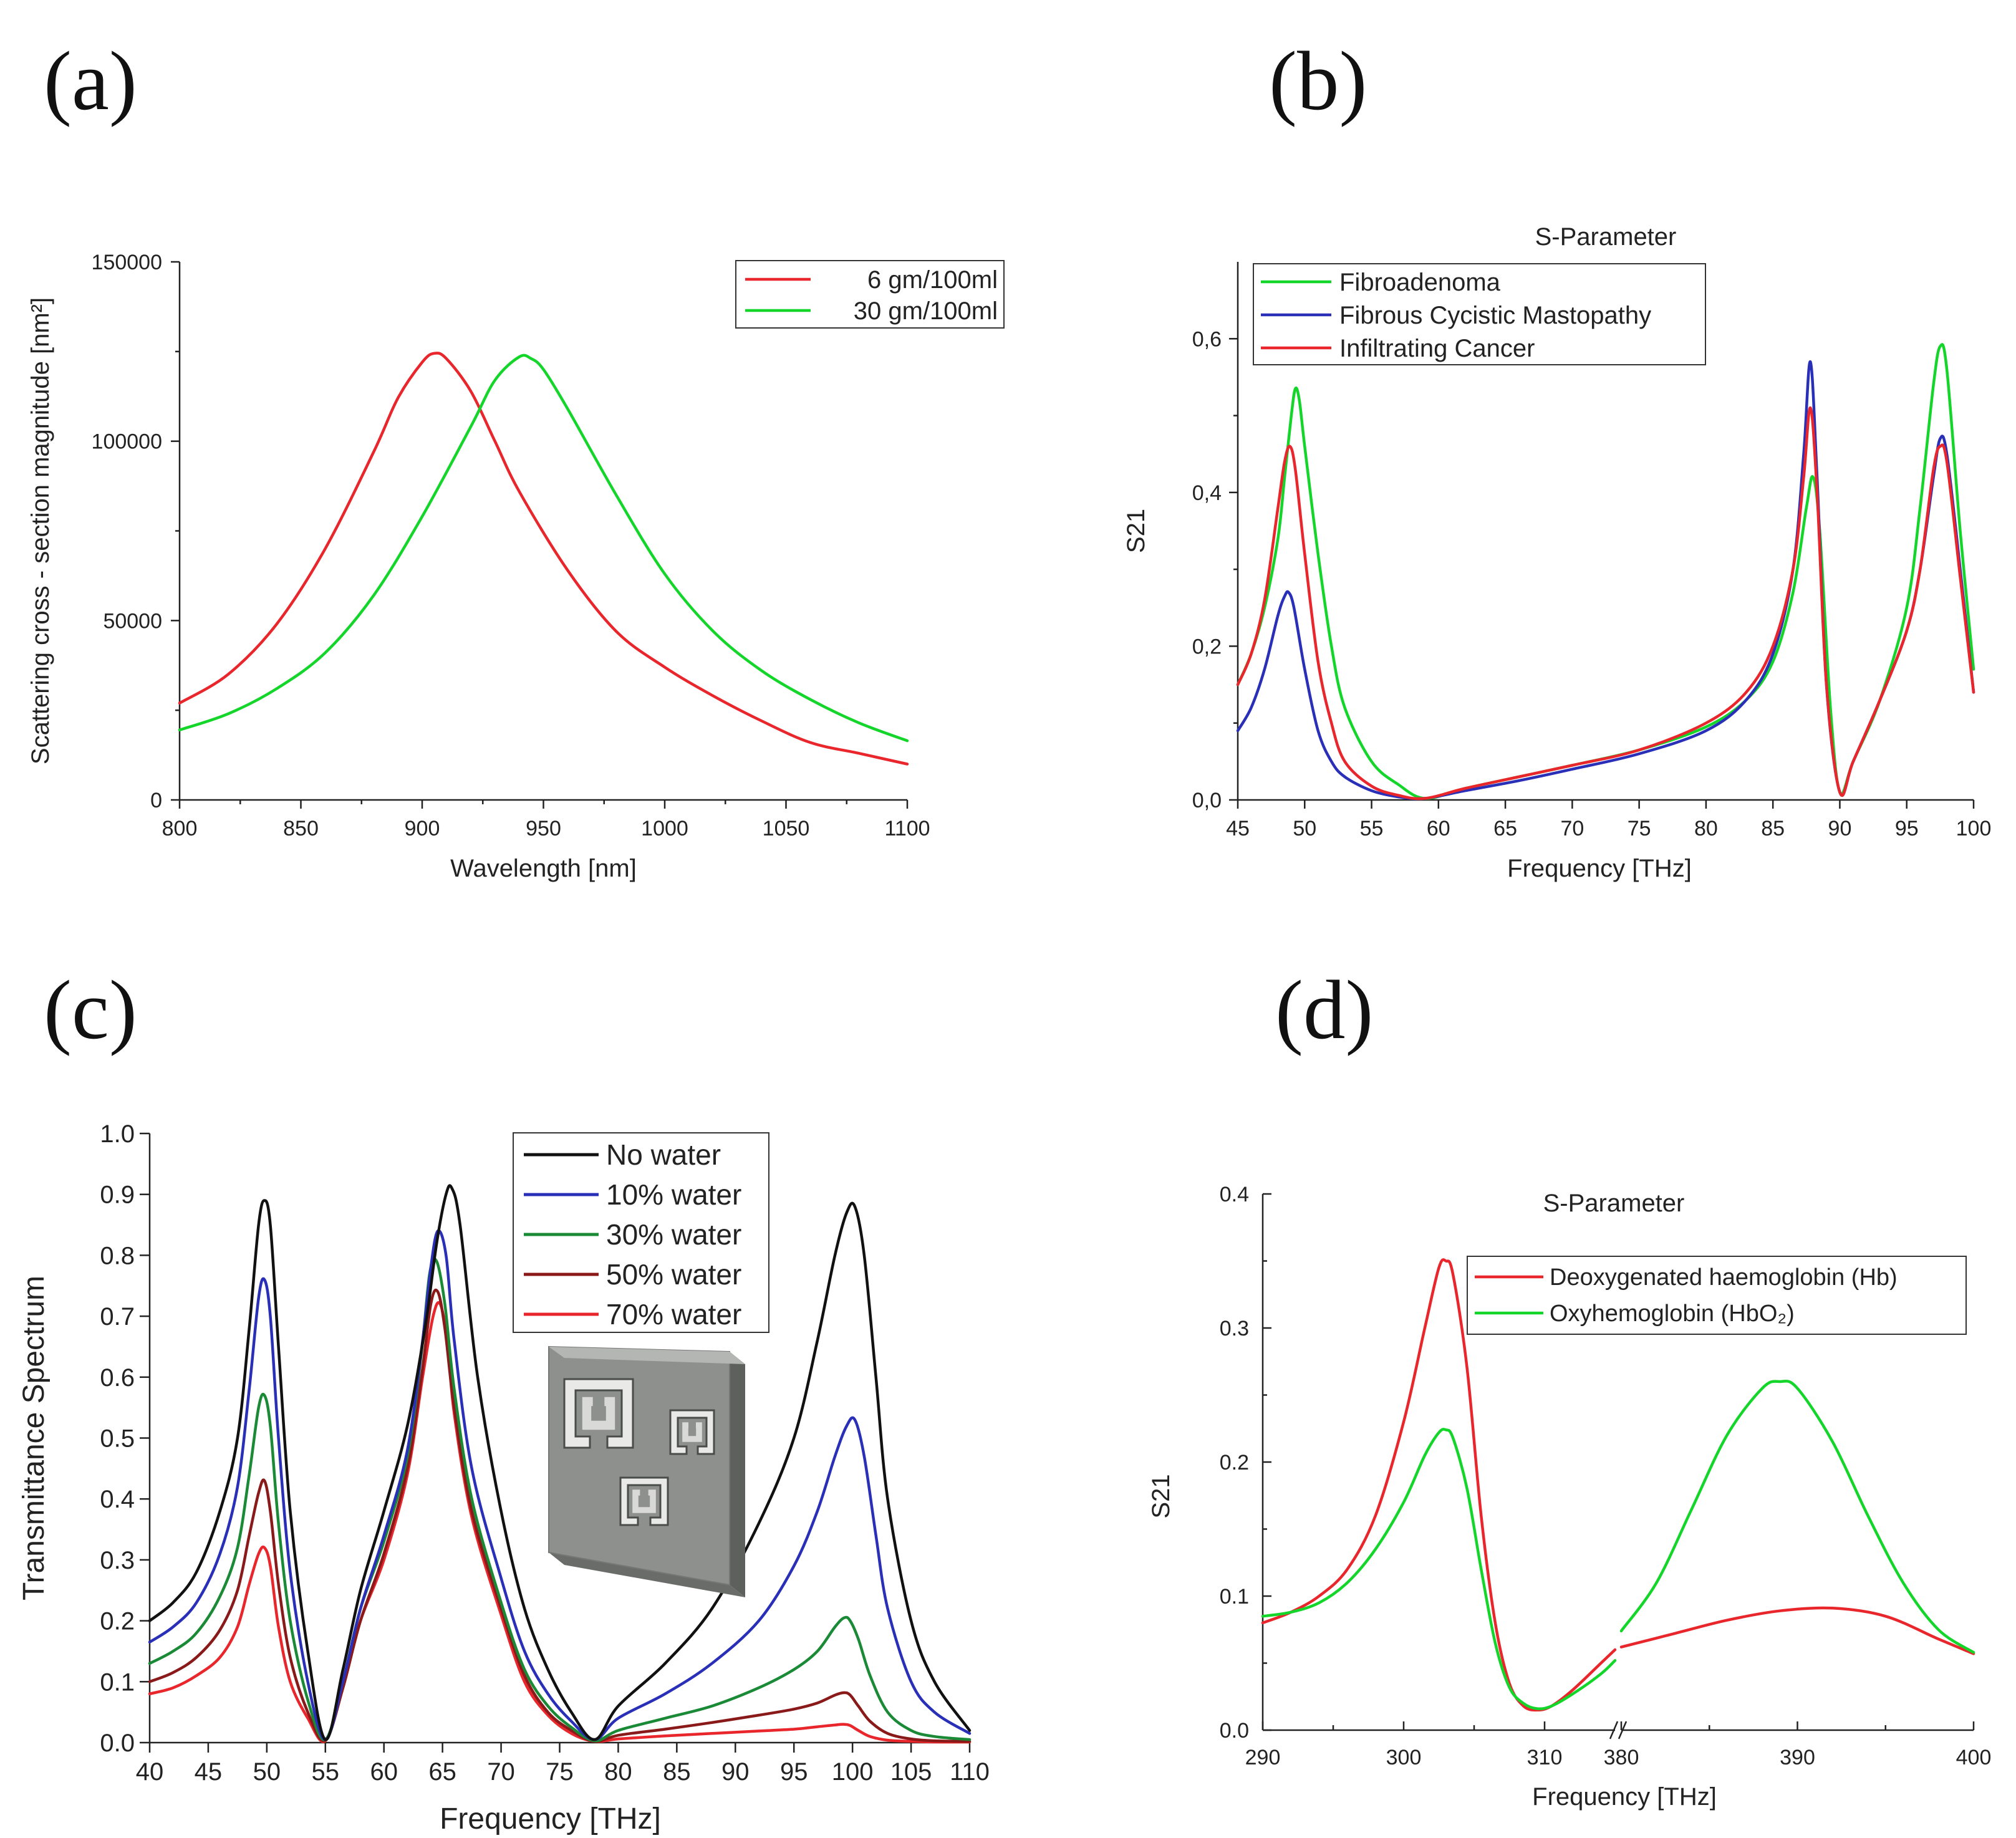 This screenshot has width=2016, height=1838. What do you see at coordinates (1439, 829) in the screenshot?
I see `x-tick-label: 60` at bounding box center [1439, 829].